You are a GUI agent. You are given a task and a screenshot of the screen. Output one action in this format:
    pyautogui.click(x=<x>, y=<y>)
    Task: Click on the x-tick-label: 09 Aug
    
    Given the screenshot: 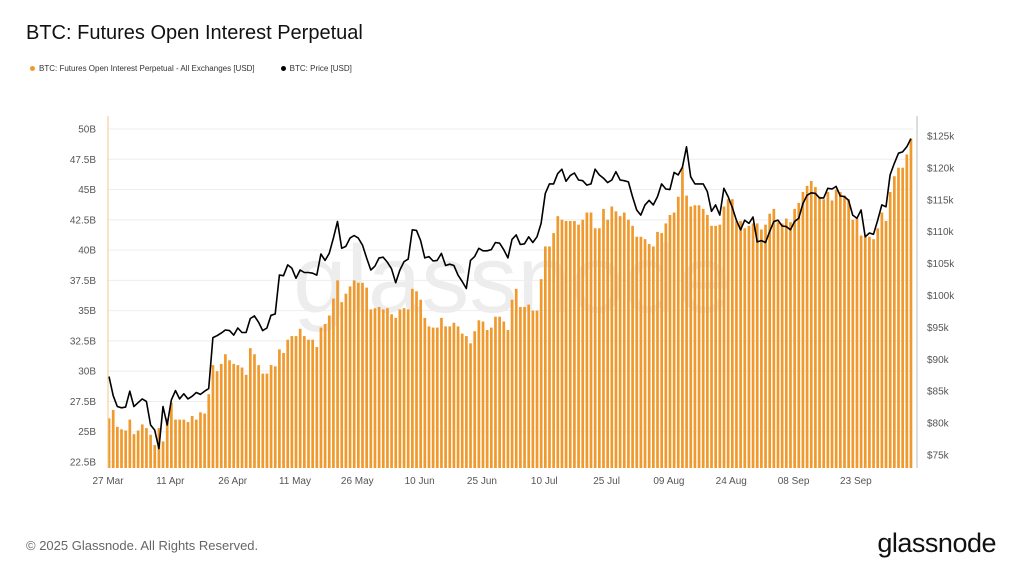 What is the action you would take?
    pyautogui.click(x=668, y=481)
    